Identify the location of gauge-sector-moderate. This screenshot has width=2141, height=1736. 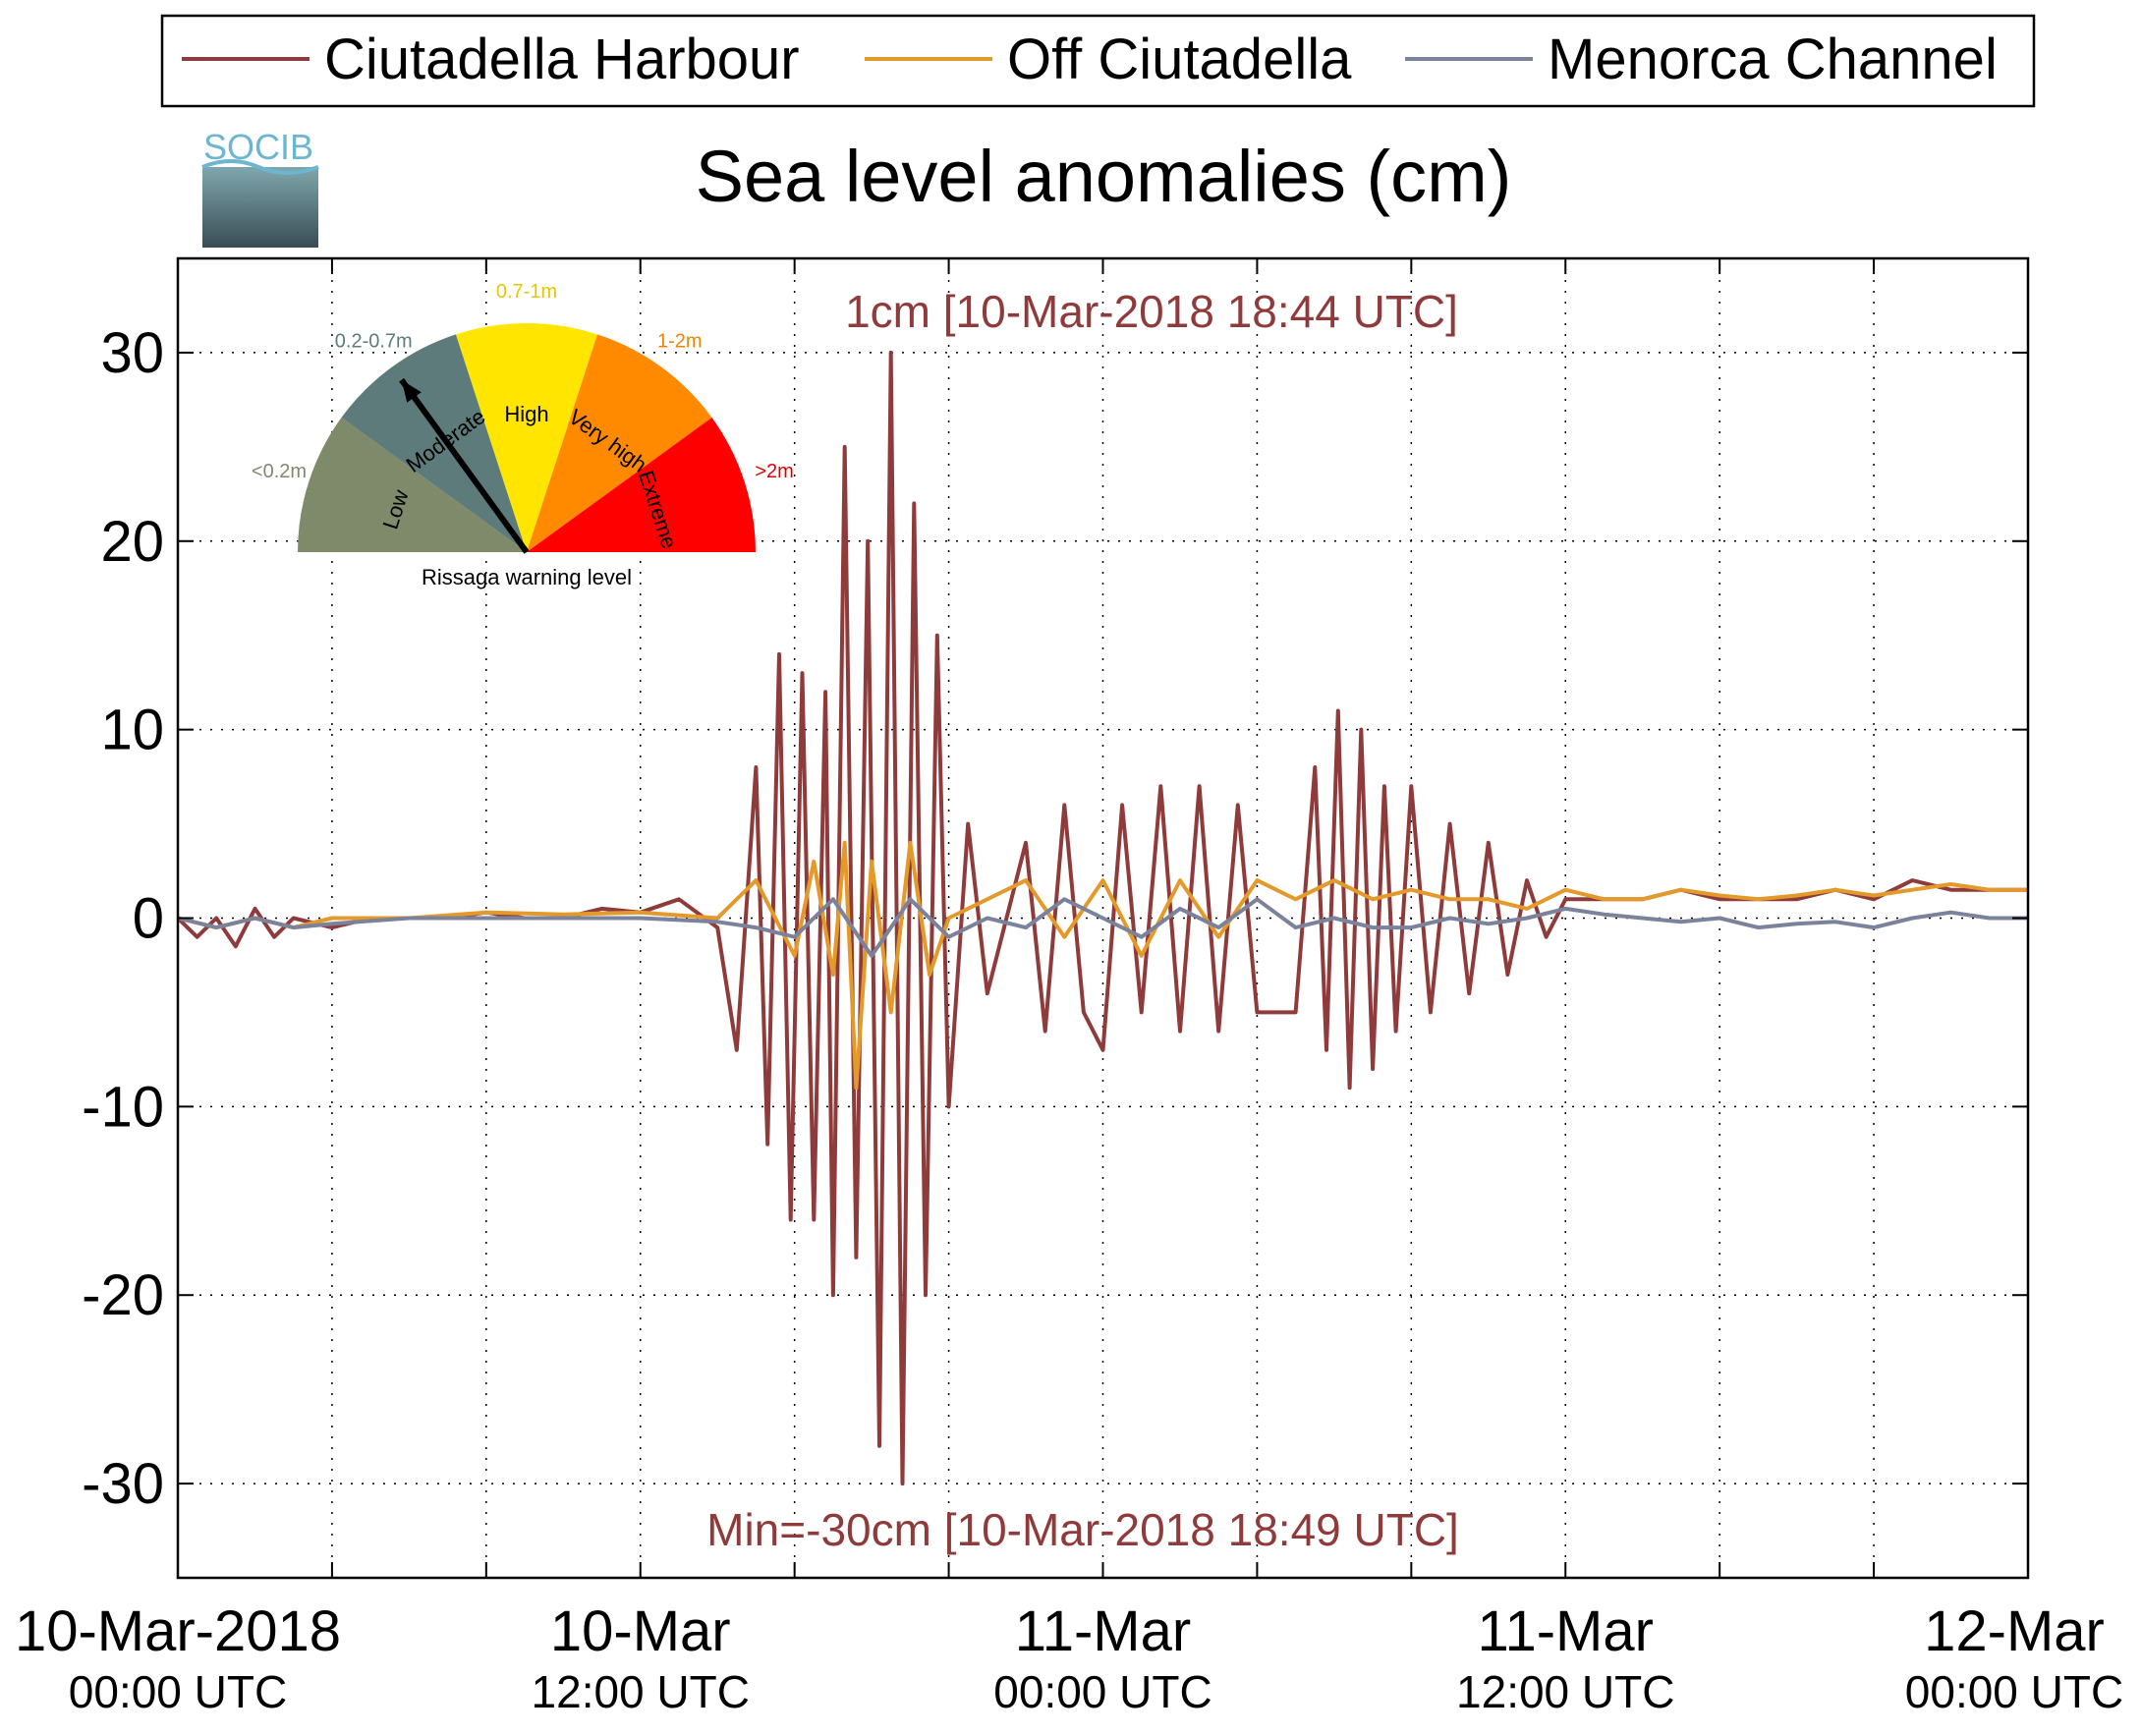
(434, 443).